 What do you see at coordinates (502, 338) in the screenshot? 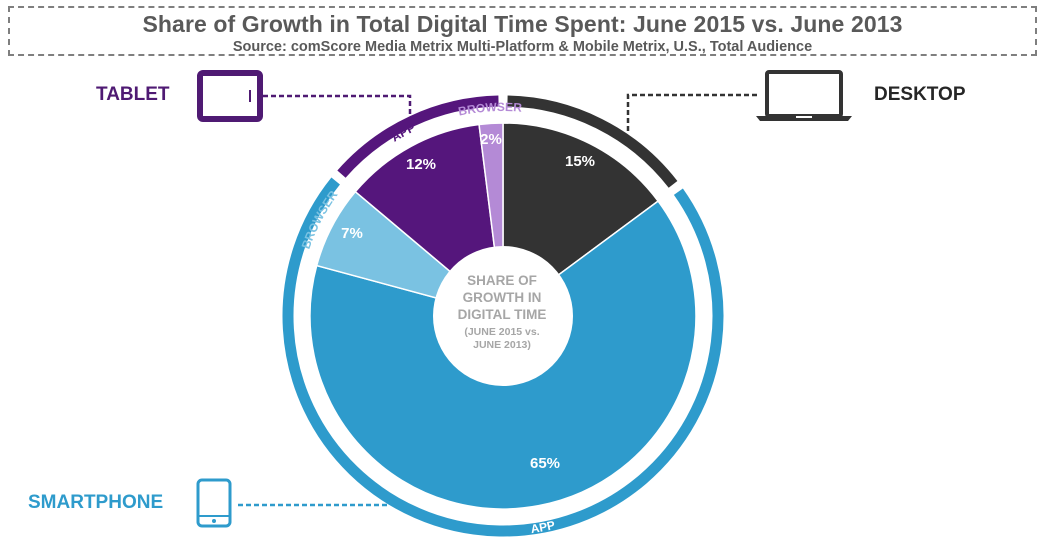
I see `center-label-sub: (JUNE 2015 vs. JUNE 2013)` at bounding box center [502, 338].